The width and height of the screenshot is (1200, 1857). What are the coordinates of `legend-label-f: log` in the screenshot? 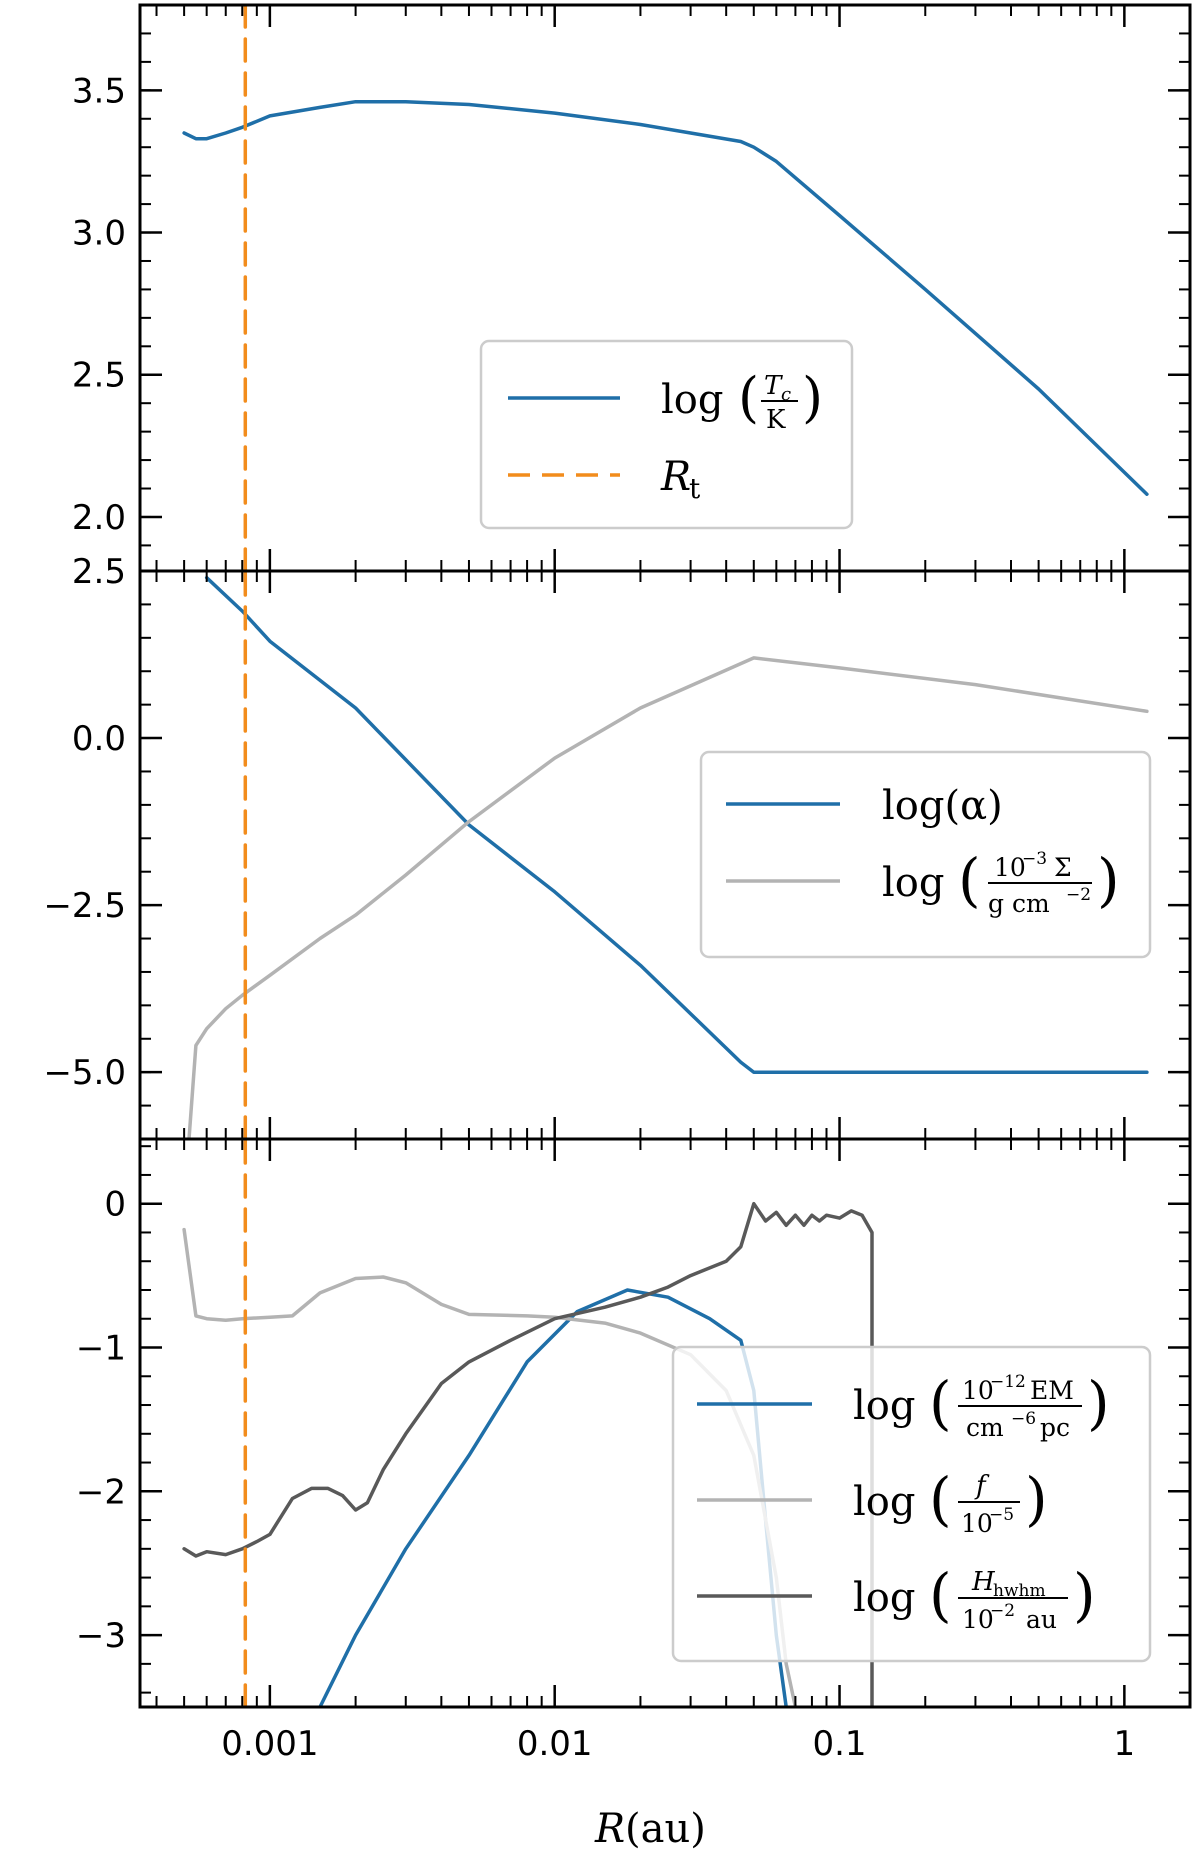 It's located at (884, 1502).